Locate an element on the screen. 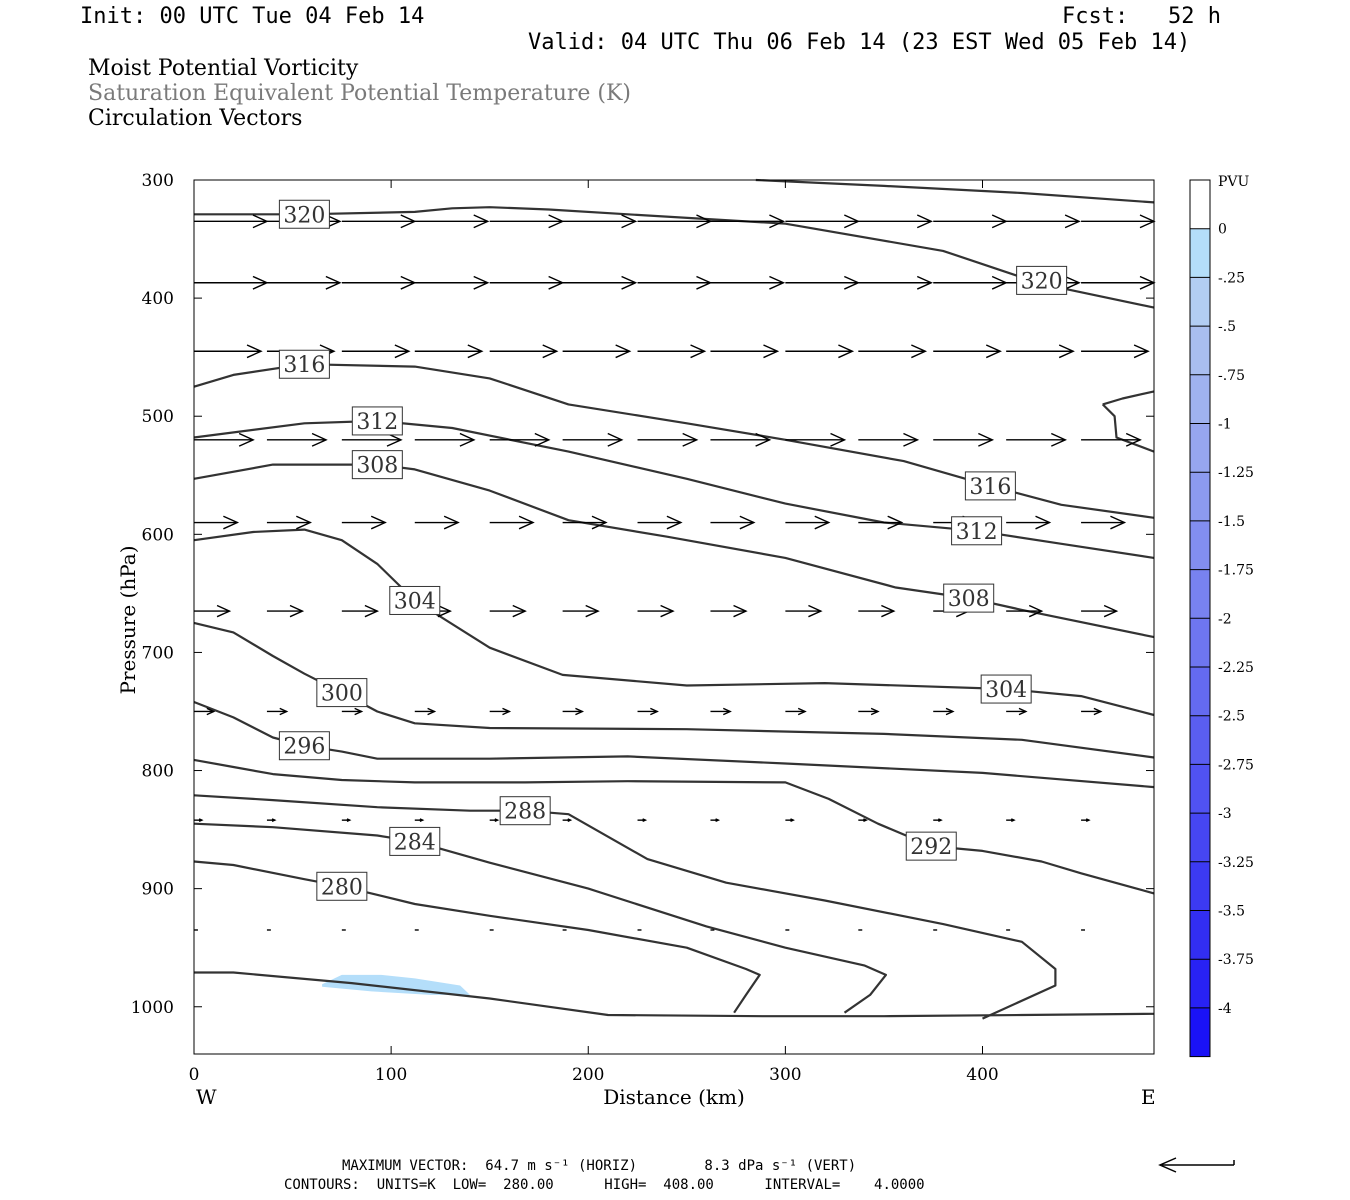 The width and height of the screenshot is (1350, 1200). contour-label: 320 is located at coordinates (1042, 280).